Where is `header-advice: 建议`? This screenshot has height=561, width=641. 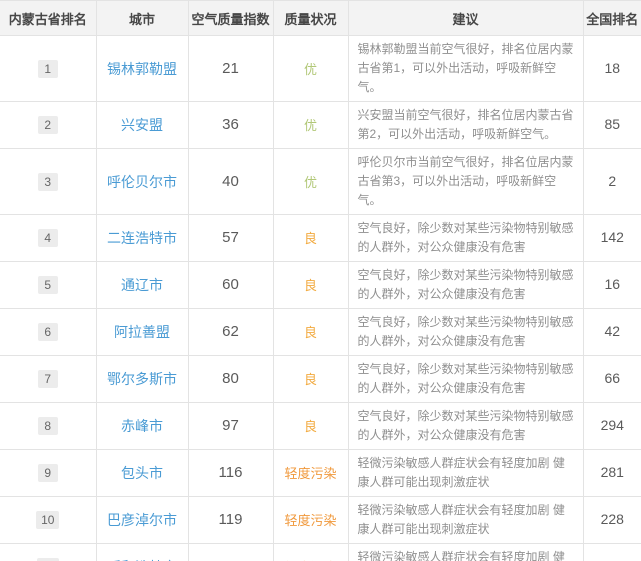
header-advice: 建议 is located at coordinates (465, 18).